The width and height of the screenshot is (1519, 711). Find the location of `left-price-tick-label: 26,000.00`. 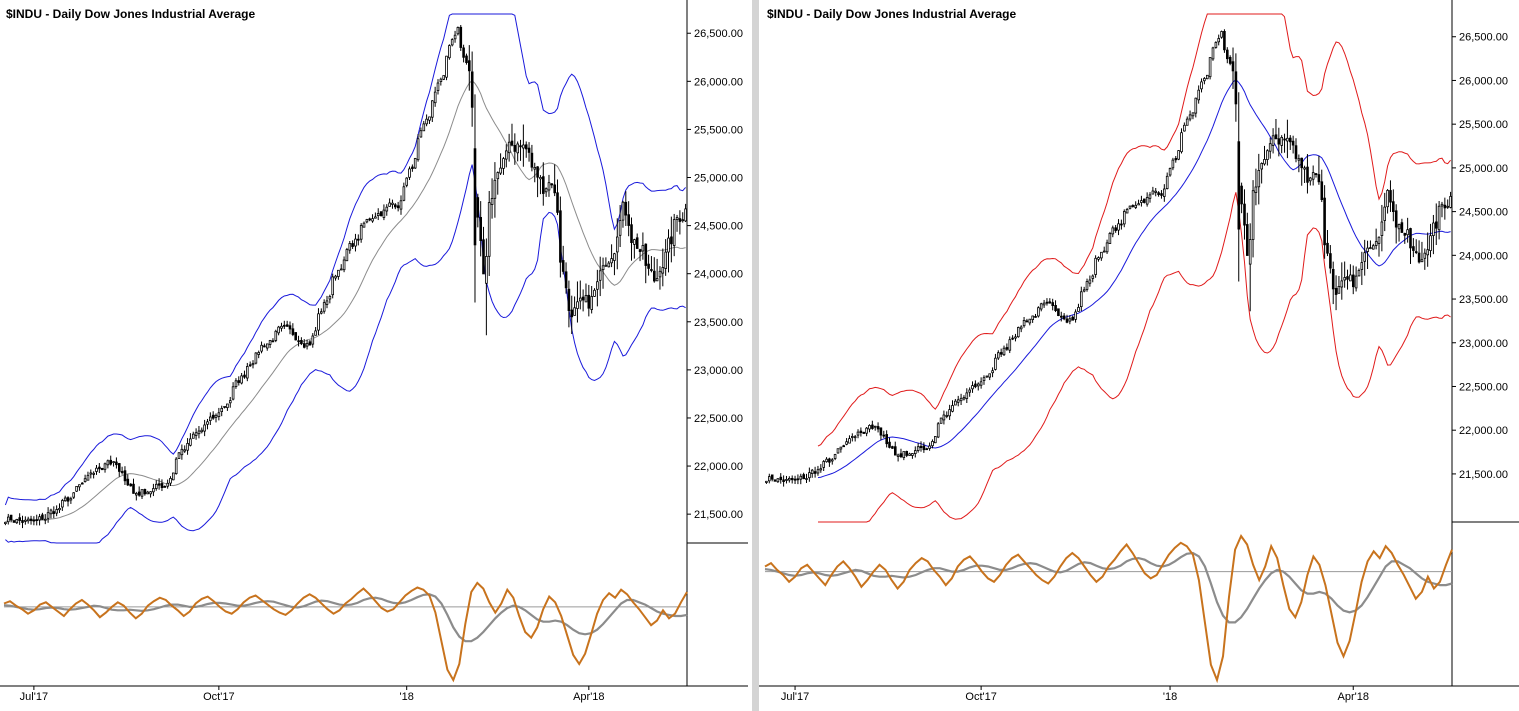

left-price-tick-label: 26,000.00 is located at coordinates (718, 82).